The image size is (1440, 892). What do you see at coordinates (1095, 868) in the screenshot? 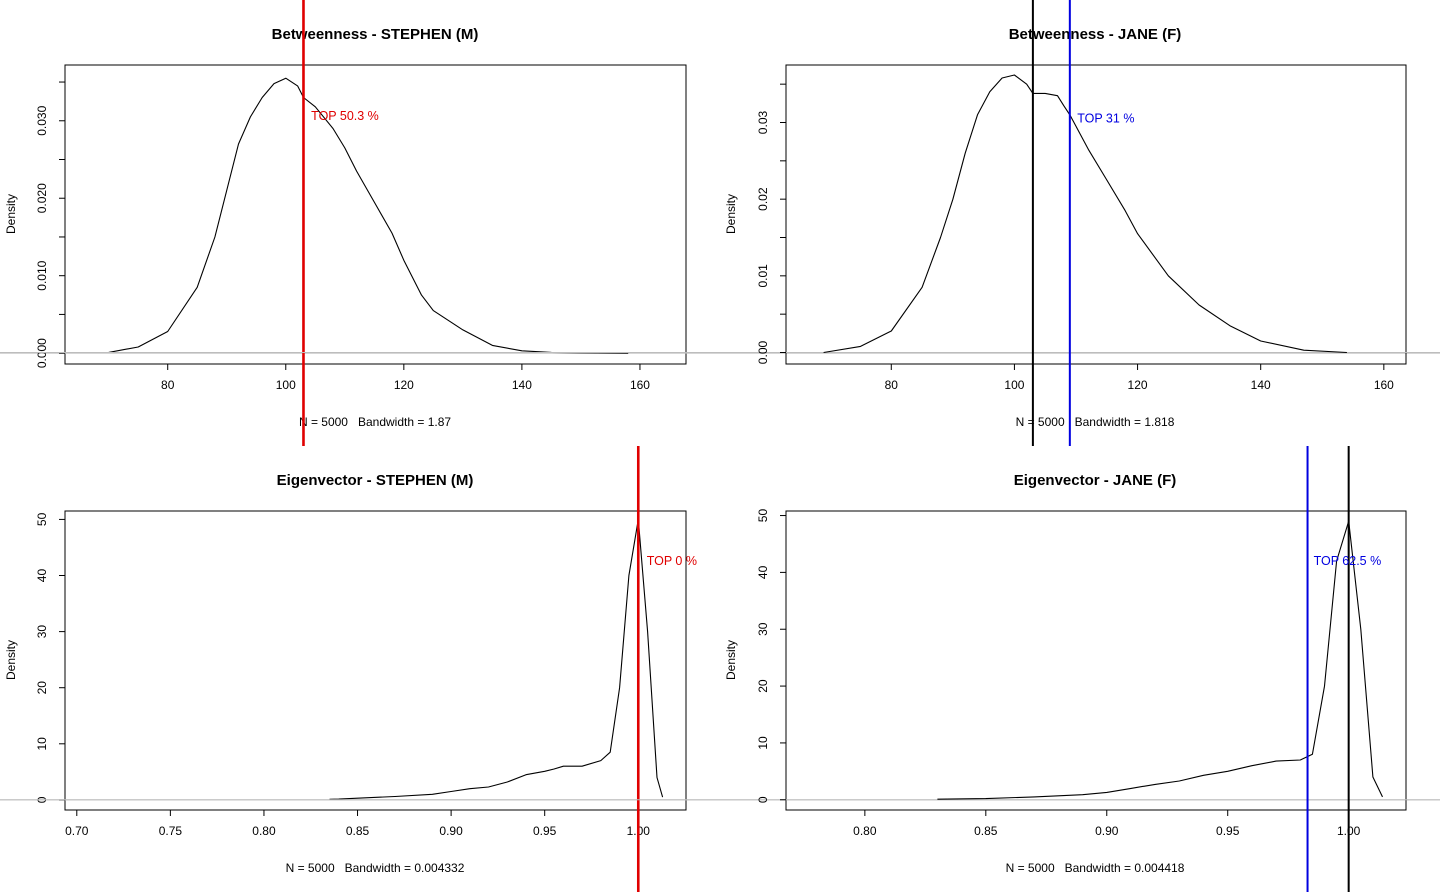
I see `x-axis-label: N = 5000 Bandwidth = 0.004418` at bounding box center [1095, 868].